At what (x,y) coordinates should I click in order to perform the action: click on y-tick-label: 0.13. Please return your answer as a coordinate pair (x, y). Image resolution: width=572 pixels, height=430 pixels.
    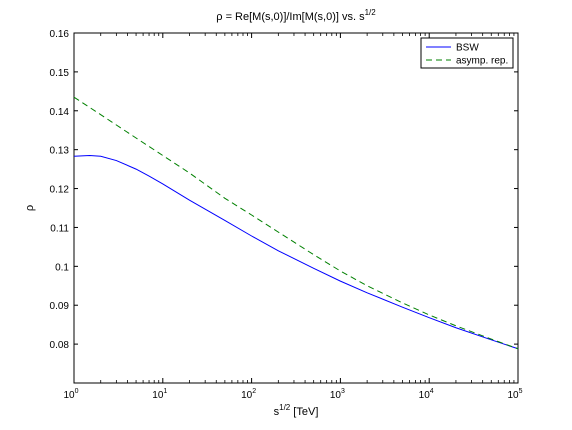
    Looking at the image, I should click on (60, 151).